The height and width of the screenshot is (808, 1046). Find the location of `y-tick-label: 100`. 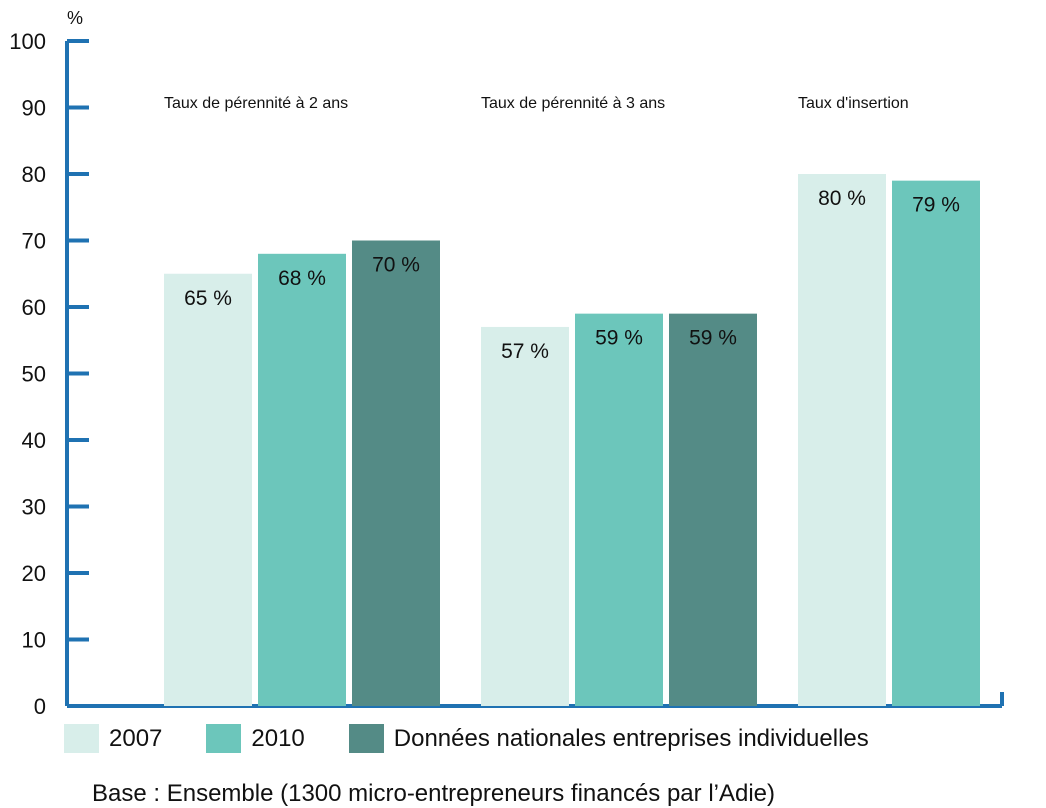

y-tick-label: 100 is located at coordinates (27, 41).